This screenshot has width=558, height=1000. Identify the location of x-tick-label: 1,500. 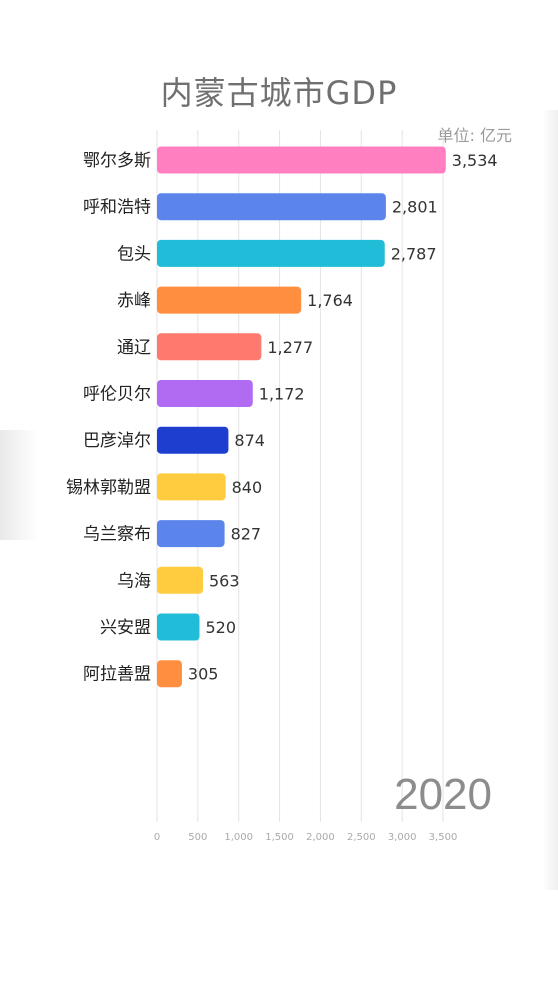
(279, 837).